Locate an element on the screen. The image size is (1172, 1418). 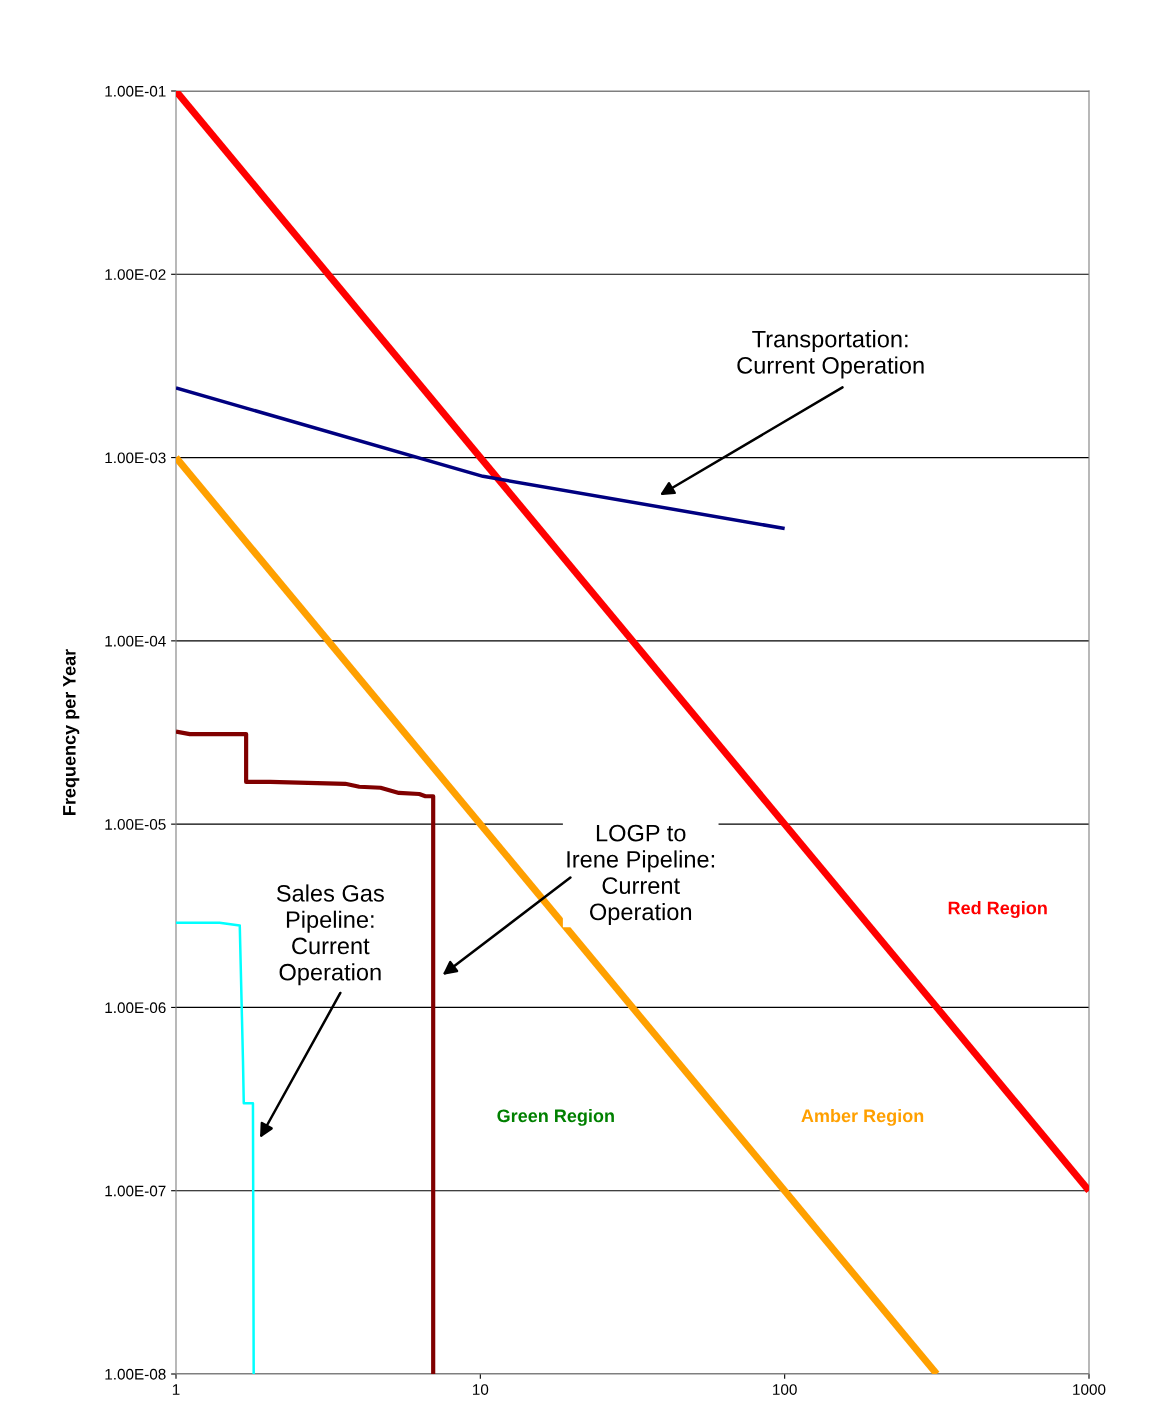
x-tick-label: 10 is located at coordinates (481, 1389).